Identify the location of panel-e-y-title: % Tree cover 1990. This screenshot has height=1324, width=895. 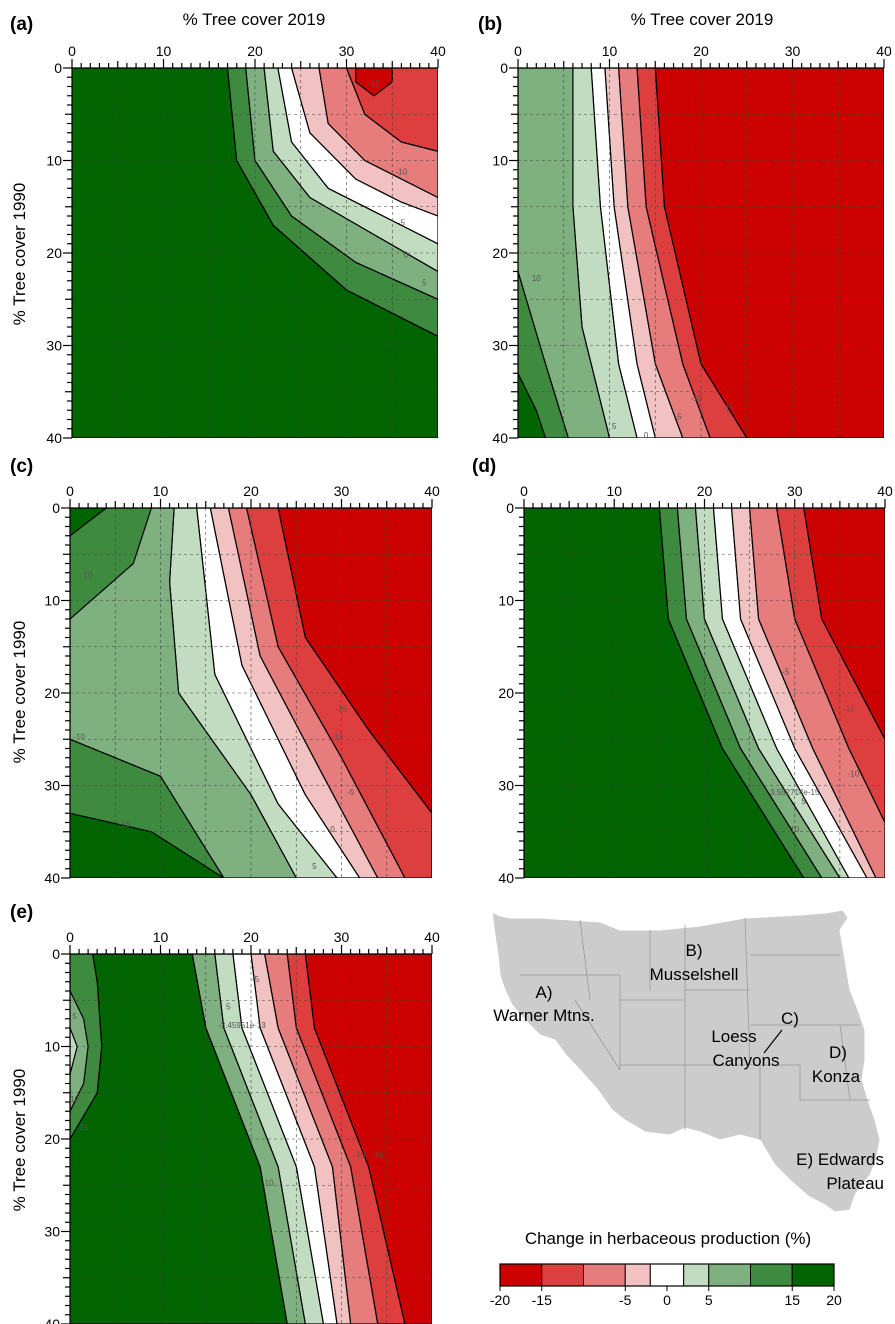
(19, 1140).